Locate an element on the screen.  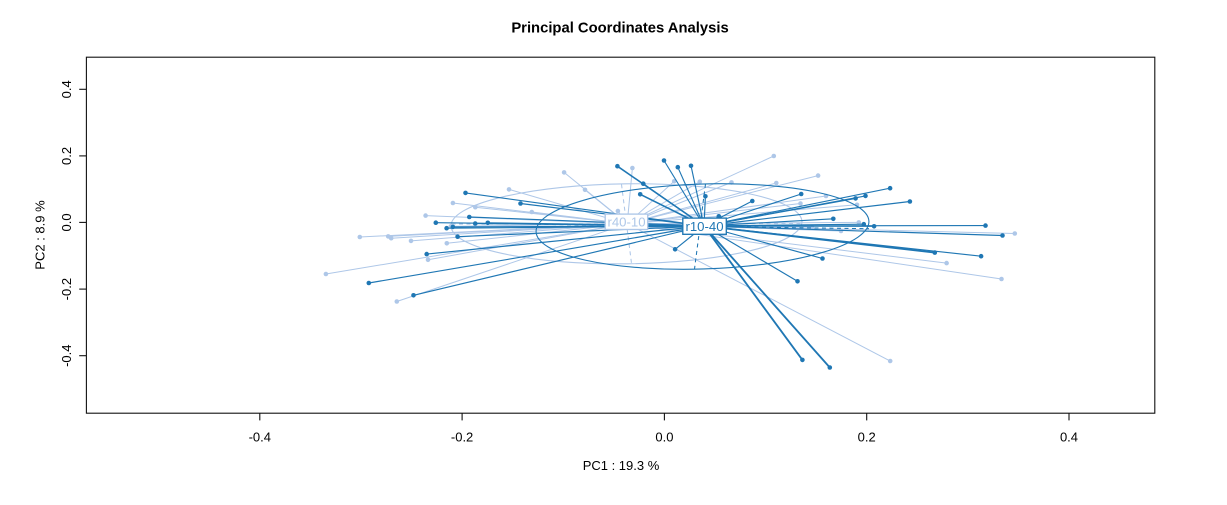
svg-text: r10-40 is located at coordinates (704, 226).